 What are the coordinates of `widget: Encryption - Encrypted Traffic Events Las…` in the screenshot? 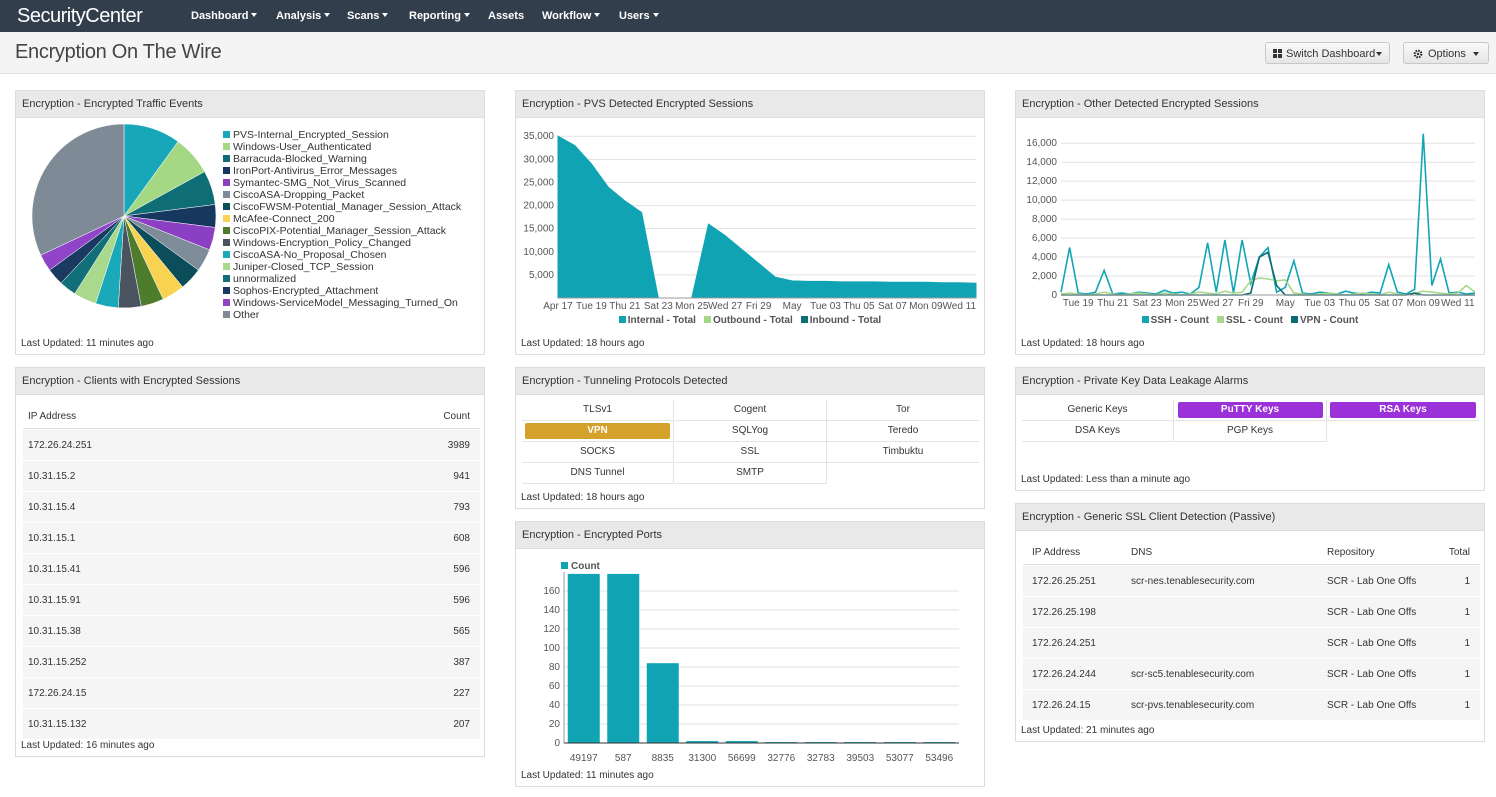 It's located at (250, 222).